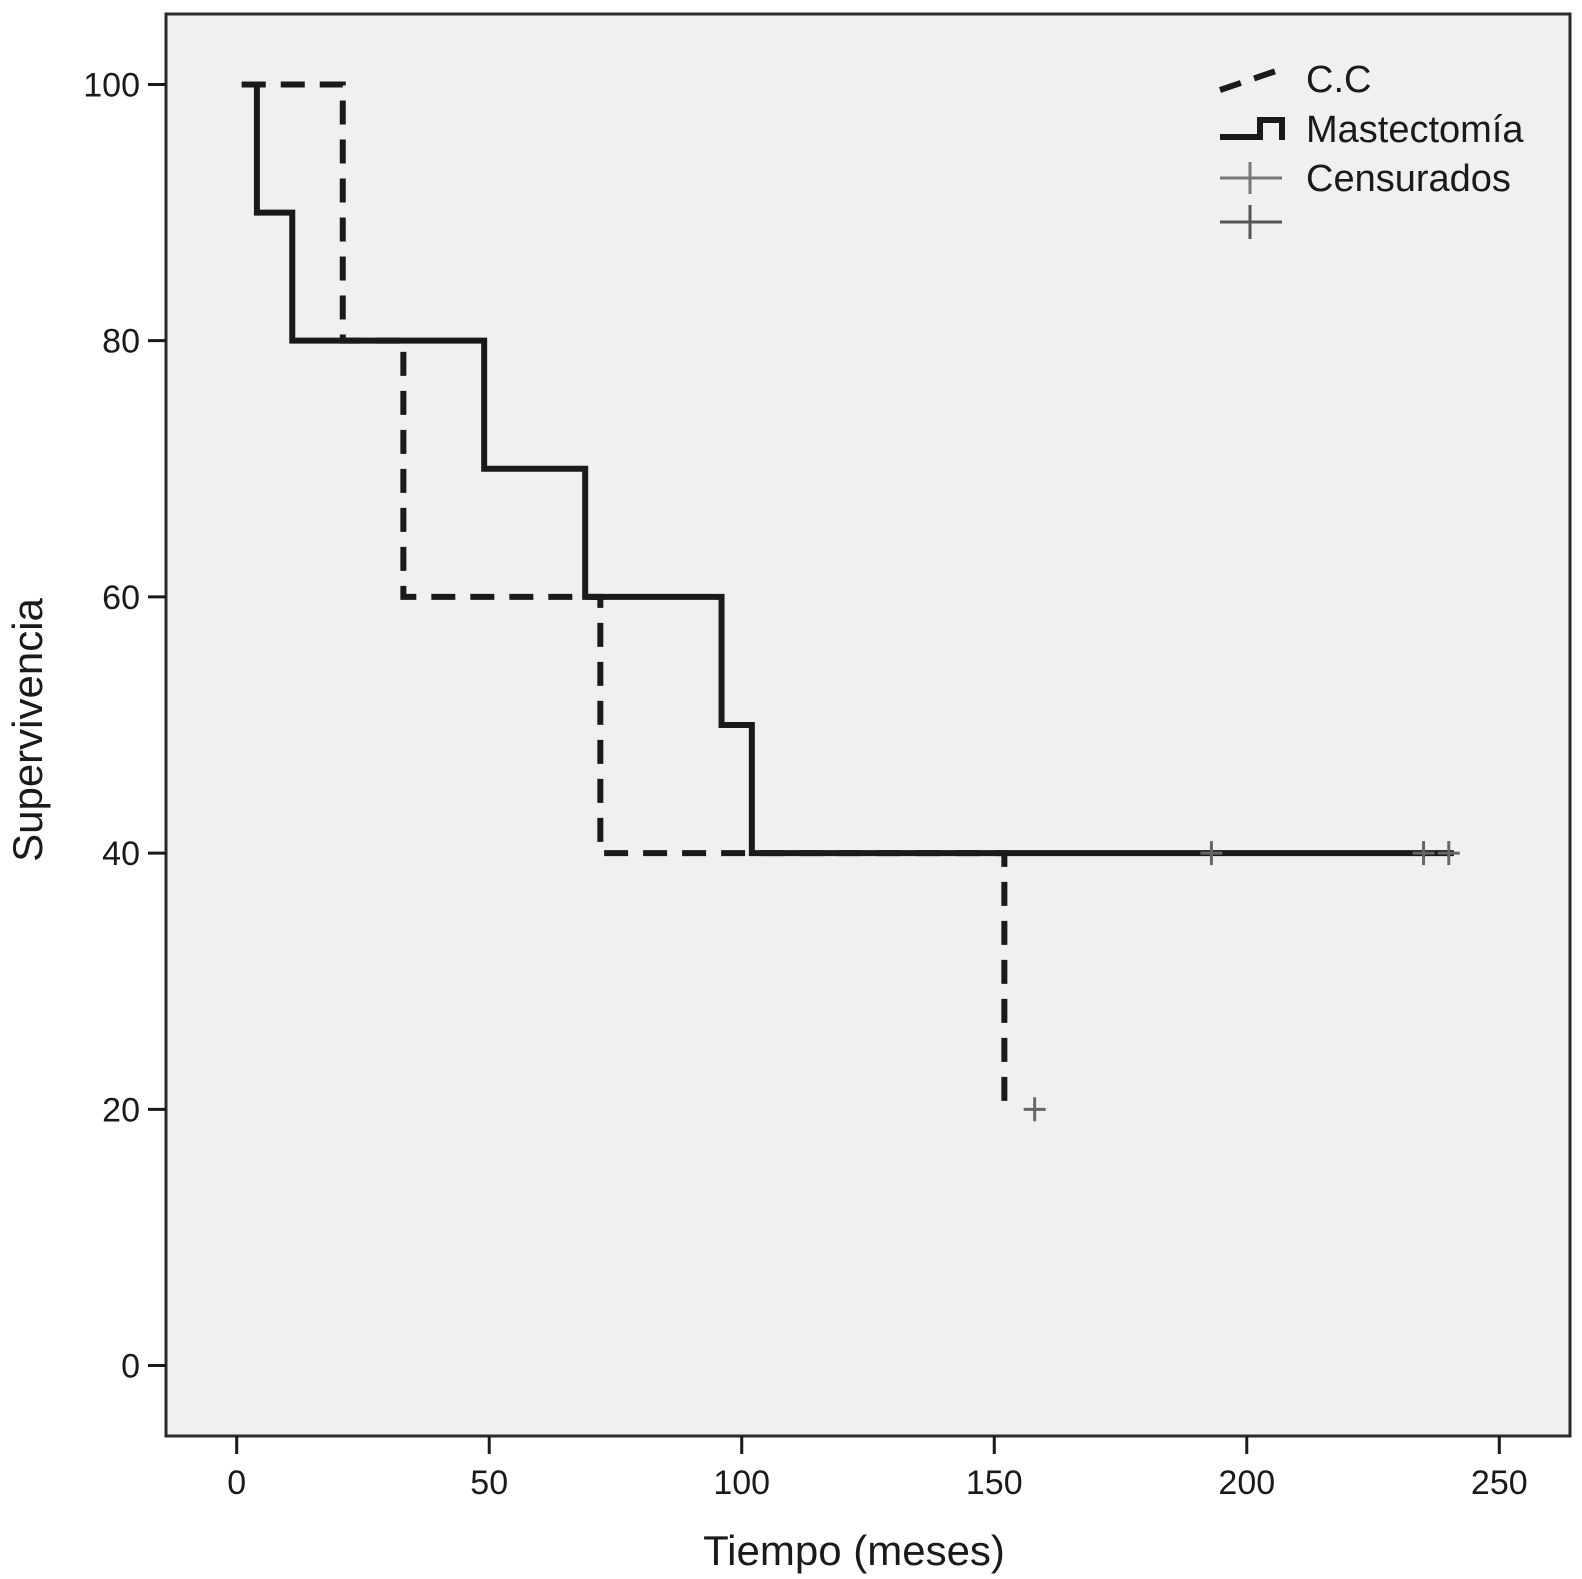 This screenshot has height=1579, width=1582. I want to click on x-axis-label: Tiempo (meses), so click(854, 1550).